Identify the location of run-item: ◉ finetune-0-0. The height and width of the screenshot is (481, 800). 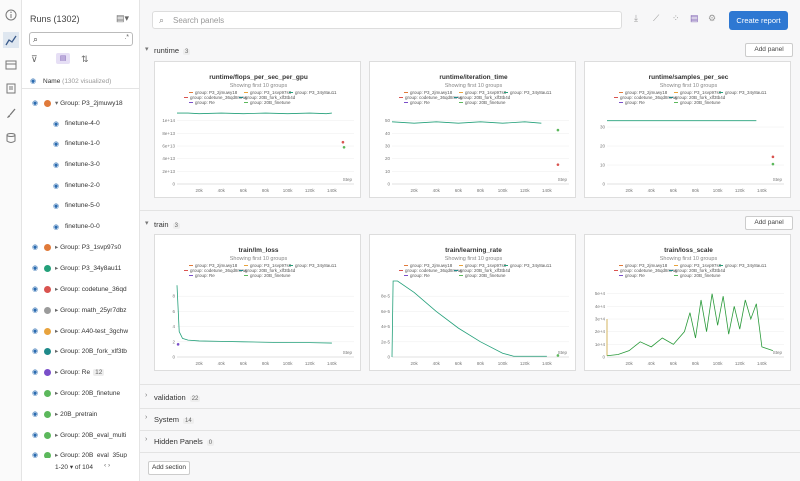
(80, 228).